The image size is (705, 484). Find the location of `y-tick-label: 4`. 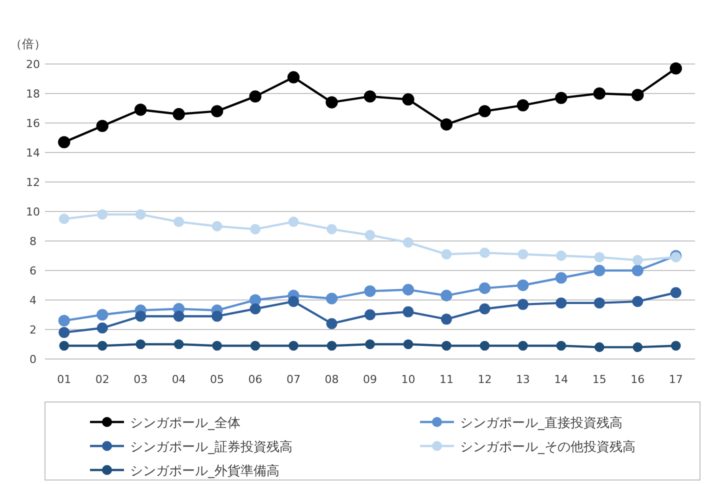

y-tick-label: 4 is located at coordinates (33, 300).